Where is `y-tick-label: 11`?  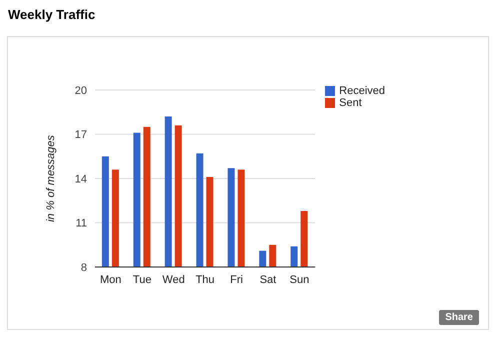
y-tick-label: 11 is located at coordinates (81, 224).